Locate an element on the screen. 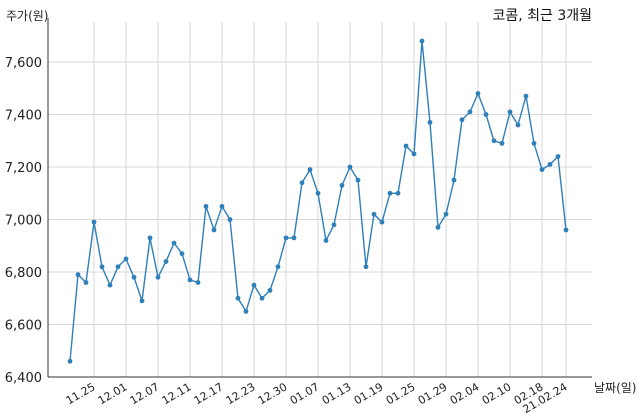 This screenshot has height=419, width=640. x-tick-label: 01.07 is located at coordinates (305, 393).